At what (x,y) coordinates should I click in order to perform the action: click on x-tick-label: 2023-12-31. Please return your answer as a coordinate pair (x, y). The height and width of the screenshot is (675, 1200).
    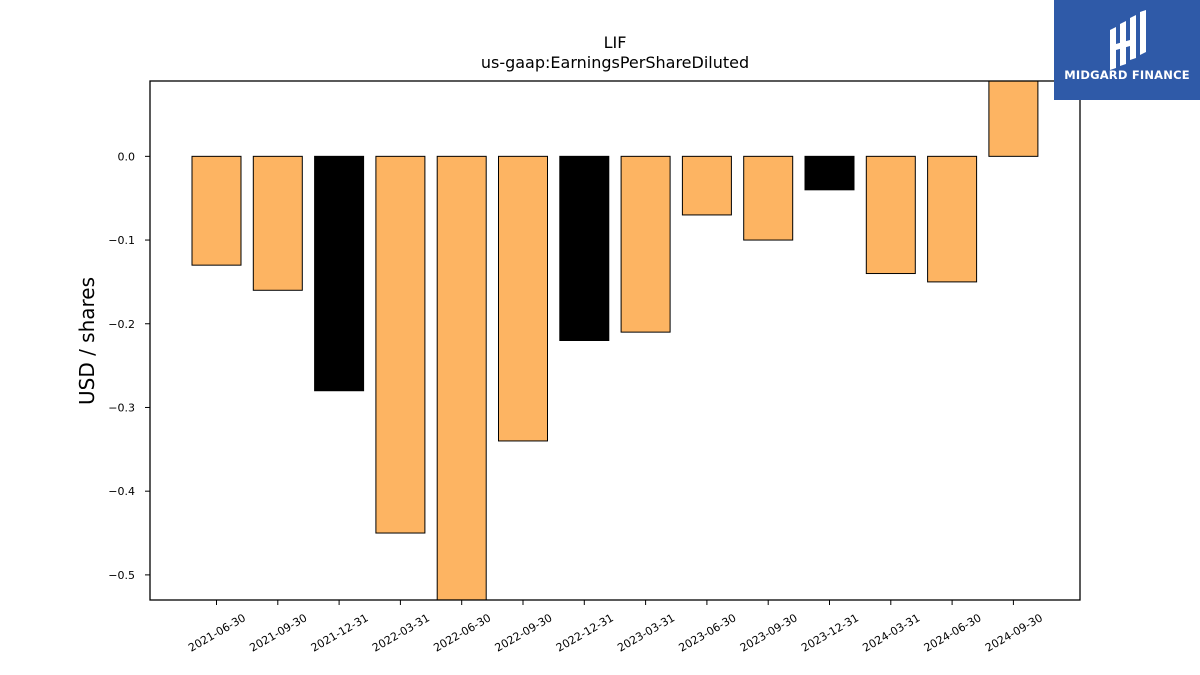
    Looking at the image, I should click on (830, 632).